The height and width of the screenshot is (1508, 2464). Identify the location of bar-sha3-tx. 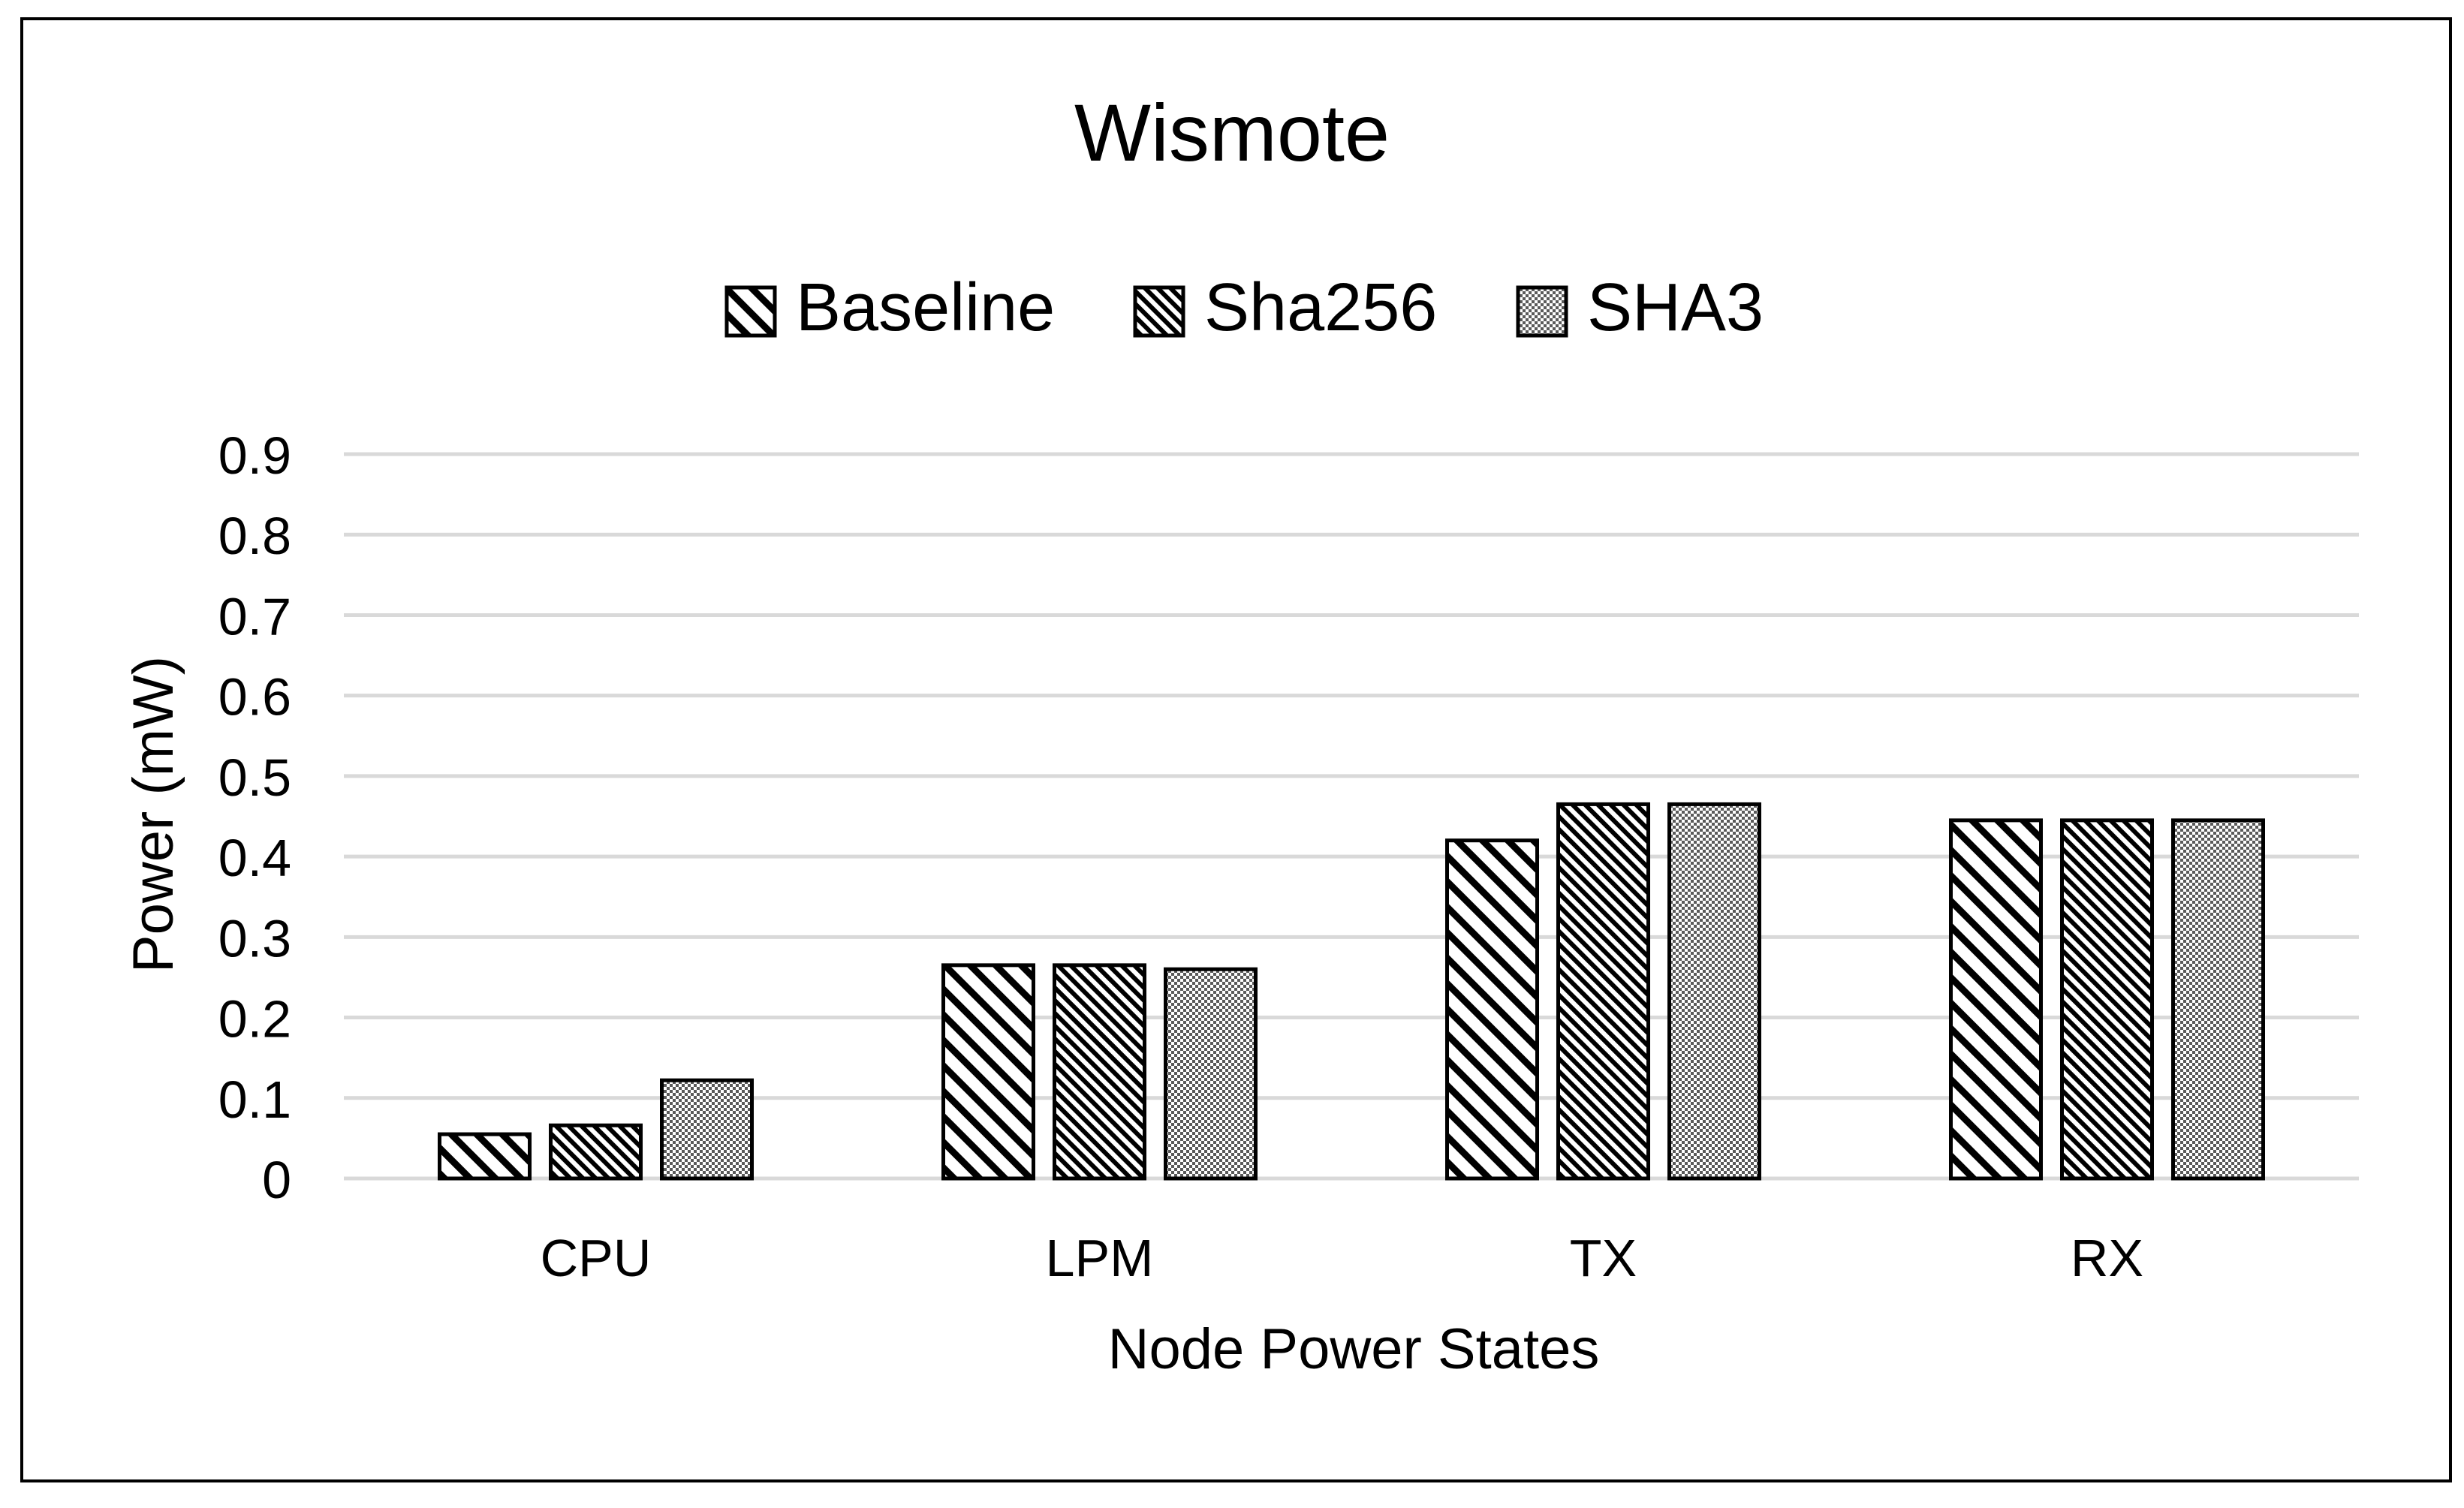
(1714, 991).